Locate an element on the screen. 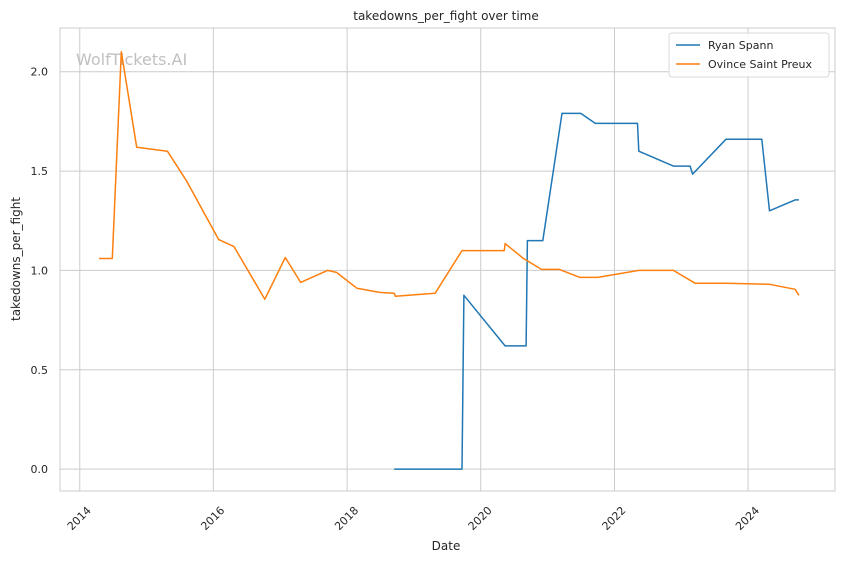 This screenshot has height=561, width=844. x-tick-label: 2024 is located at coordinates (747, 518).